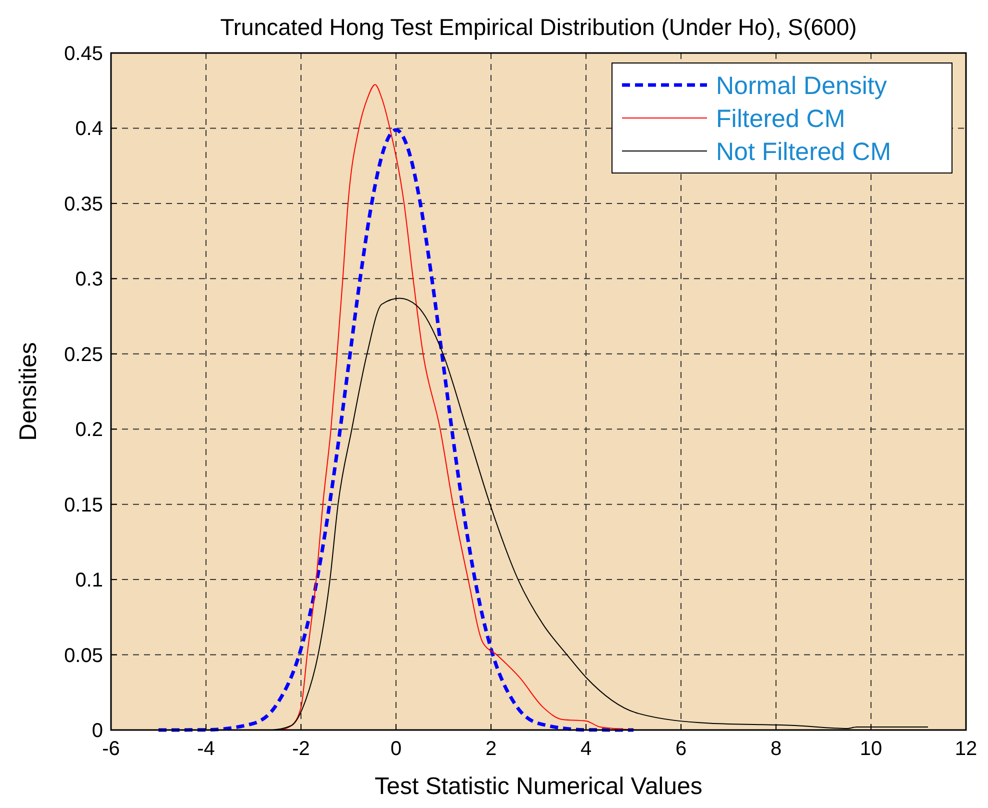 This screenshot has height=808, width=988. I want to click on x-tick-label: -4, so click(206, 749).